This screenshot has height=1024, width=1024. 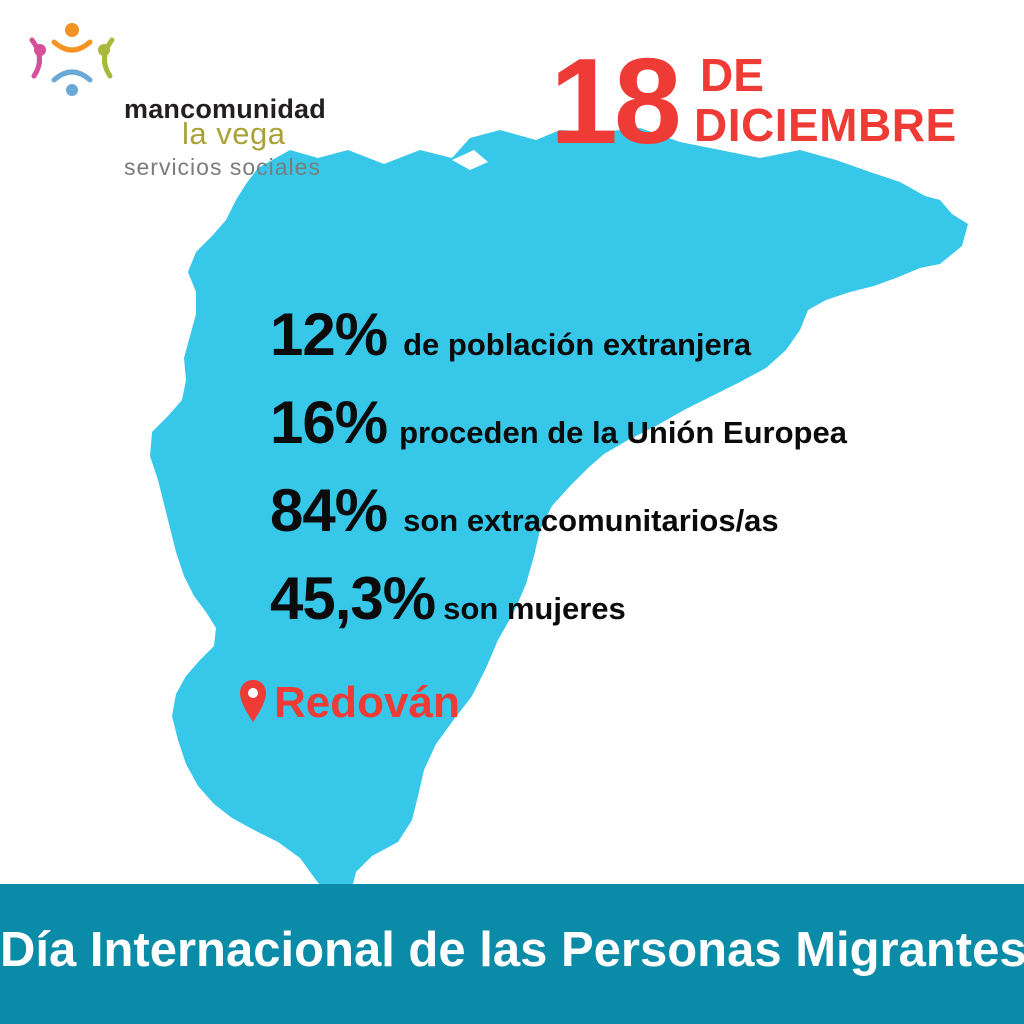 What do you see at coordinates (353, 598) in the screenshot?
I see `stat-percent: 45,3%` at bounding box center [353, 598].